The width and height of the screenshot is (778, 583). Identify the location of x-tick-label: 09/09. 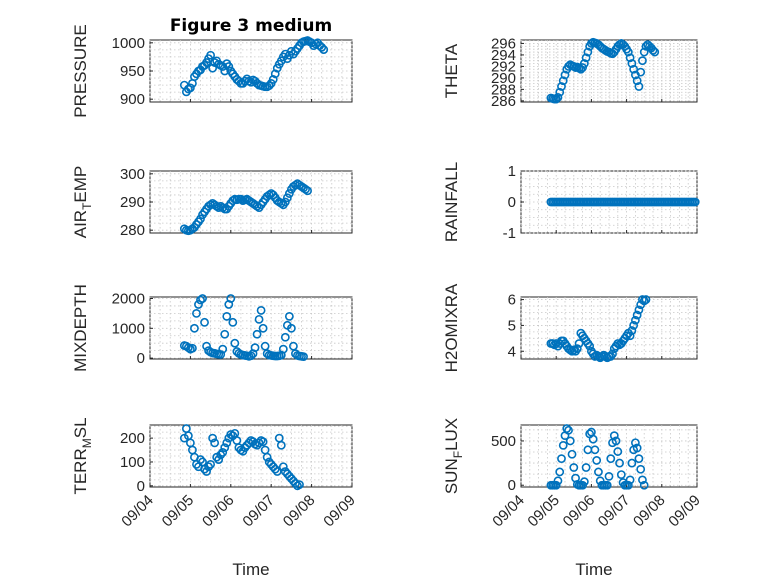
(684, 511).